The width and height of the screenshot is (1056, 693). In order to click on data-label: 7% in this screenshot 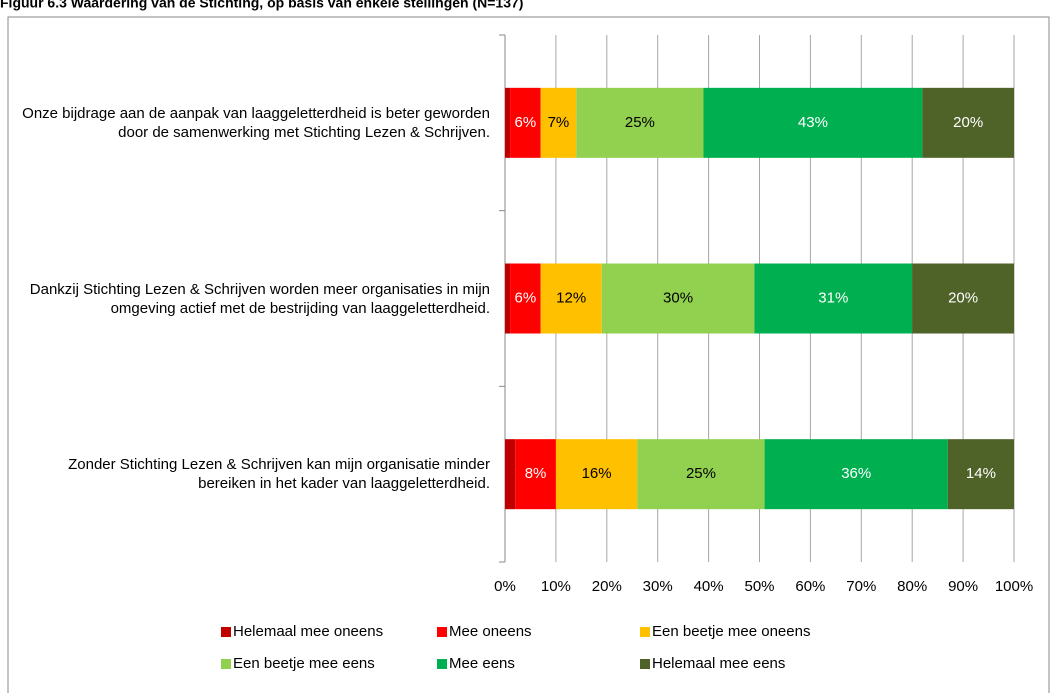, I will do `click(559, 122)`.